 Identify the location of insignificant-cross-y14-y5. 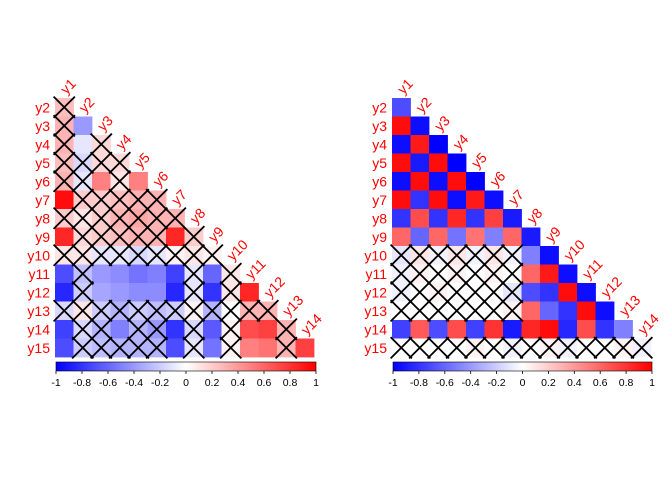
(138, 329).